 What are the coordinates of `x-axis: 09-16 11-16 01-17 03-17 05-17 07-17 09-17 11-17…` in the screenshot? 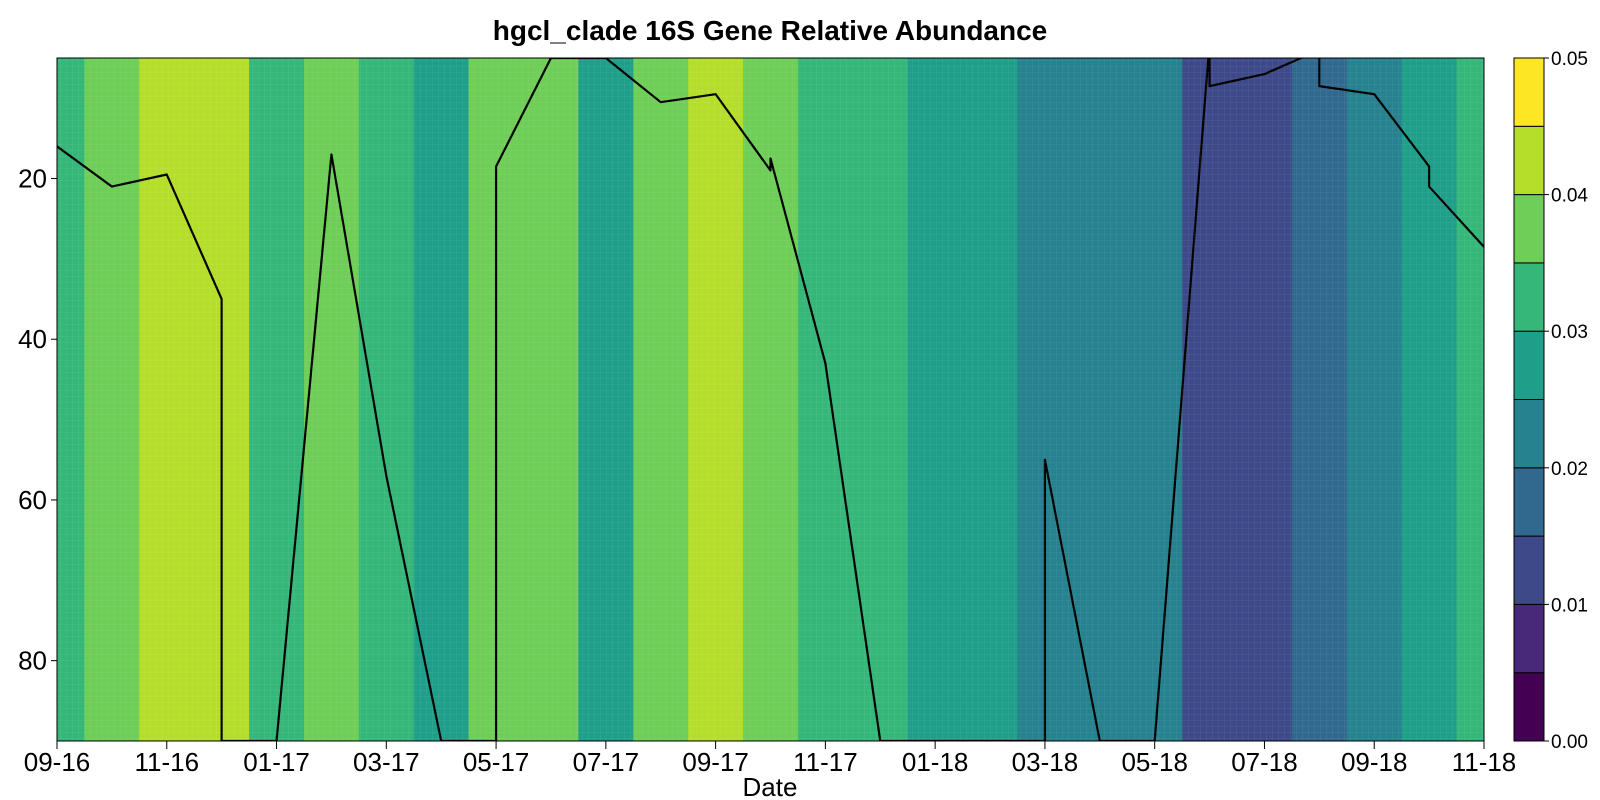 It's located at (770, 759).